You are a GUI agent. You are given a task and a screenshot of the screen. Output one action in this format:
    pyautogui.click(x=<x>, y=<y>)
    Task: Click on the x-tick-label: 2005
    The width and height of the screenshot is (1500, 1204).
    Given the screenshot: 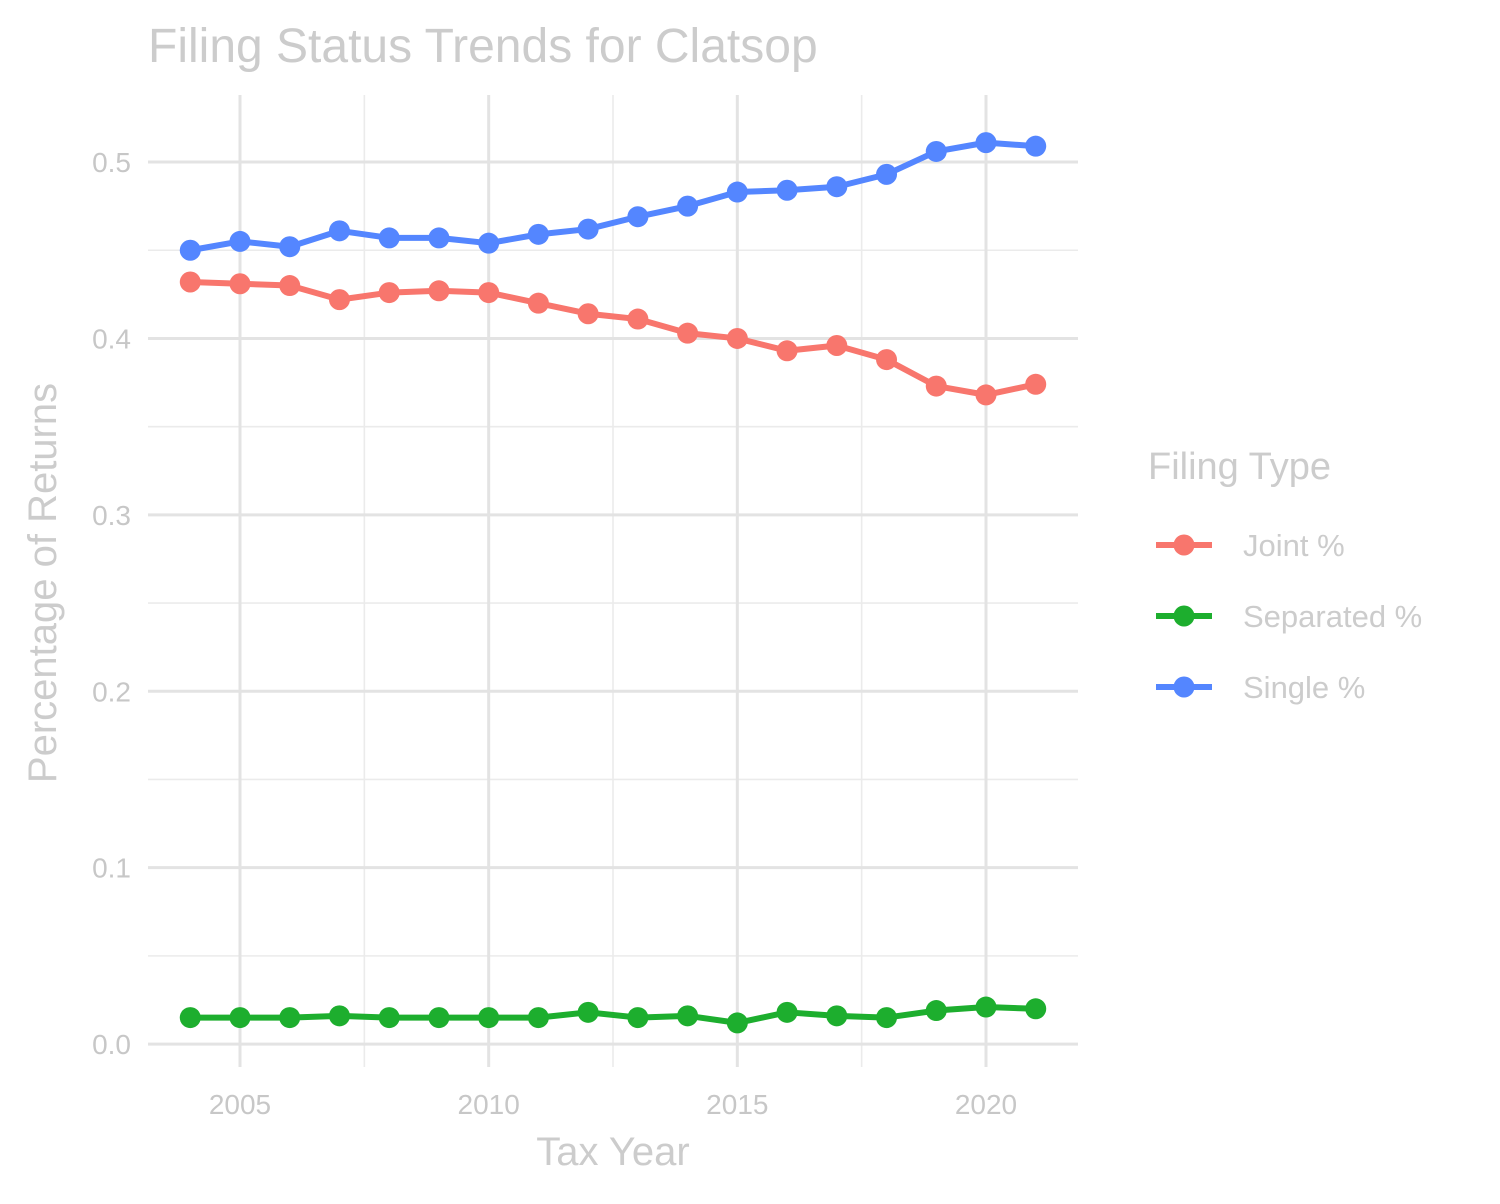 What is the action you would take?
    pyautogui.click(x=240, y=1104)
    